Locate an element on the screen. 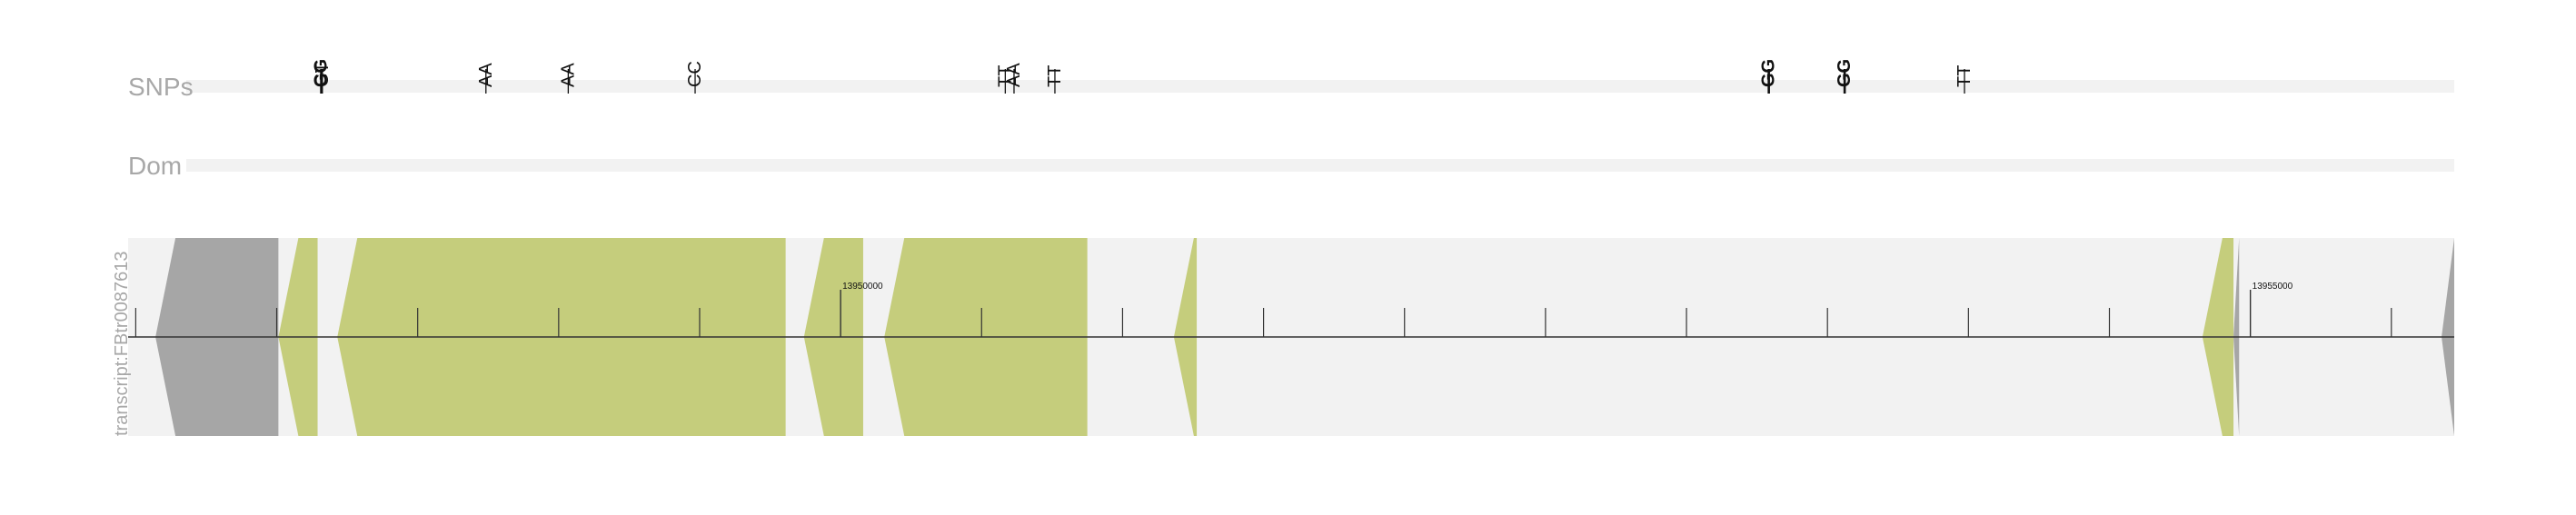 The height and width of the screenshot is (515, 2576). dom-track-label: Dom is located at coordinates (155, 166).